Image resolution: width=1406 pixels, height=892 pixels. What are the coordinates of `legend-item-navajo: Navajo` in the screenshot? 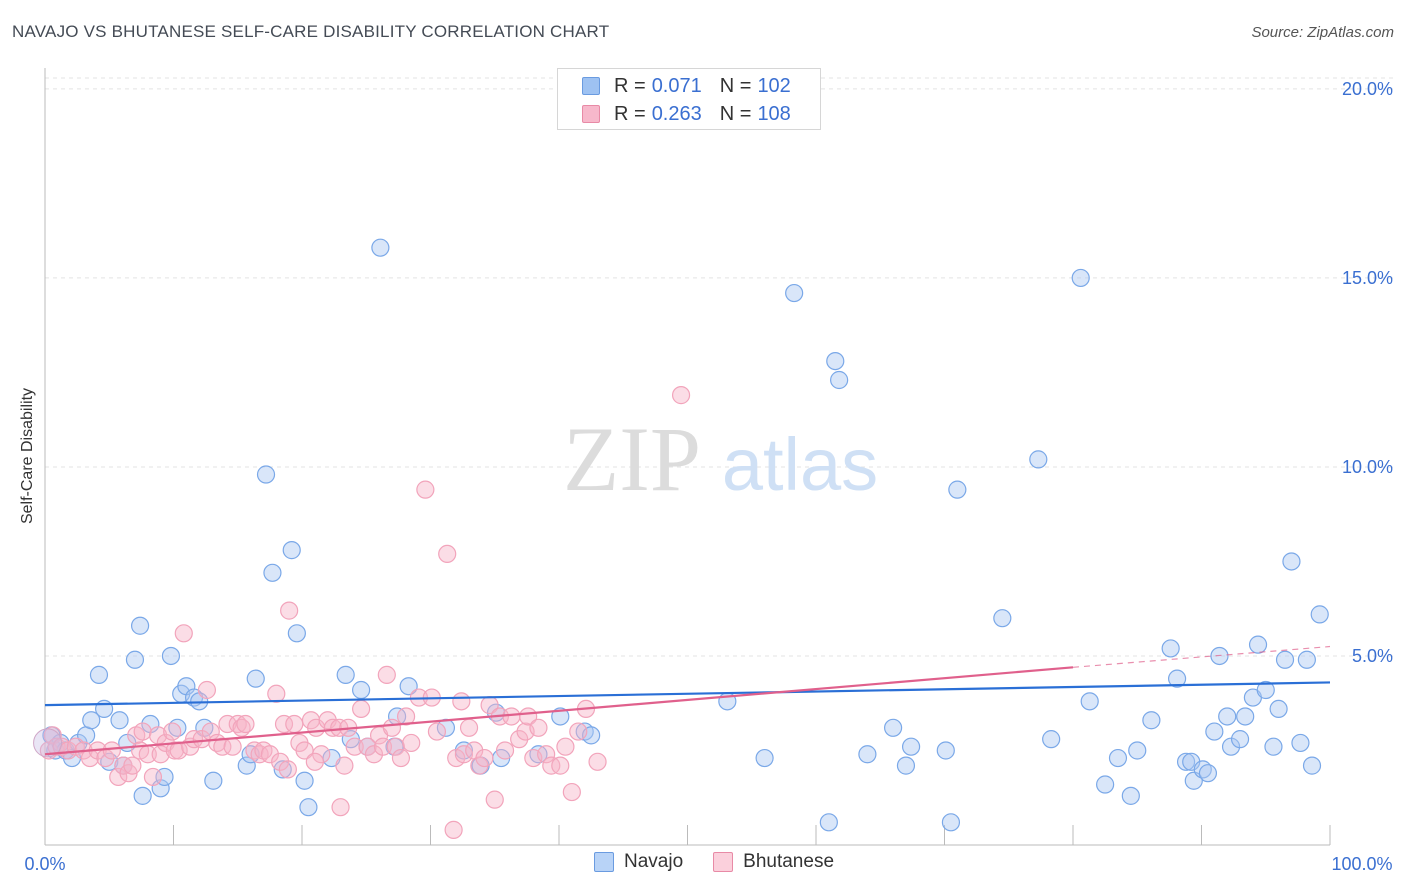 It's located at (638, 862).